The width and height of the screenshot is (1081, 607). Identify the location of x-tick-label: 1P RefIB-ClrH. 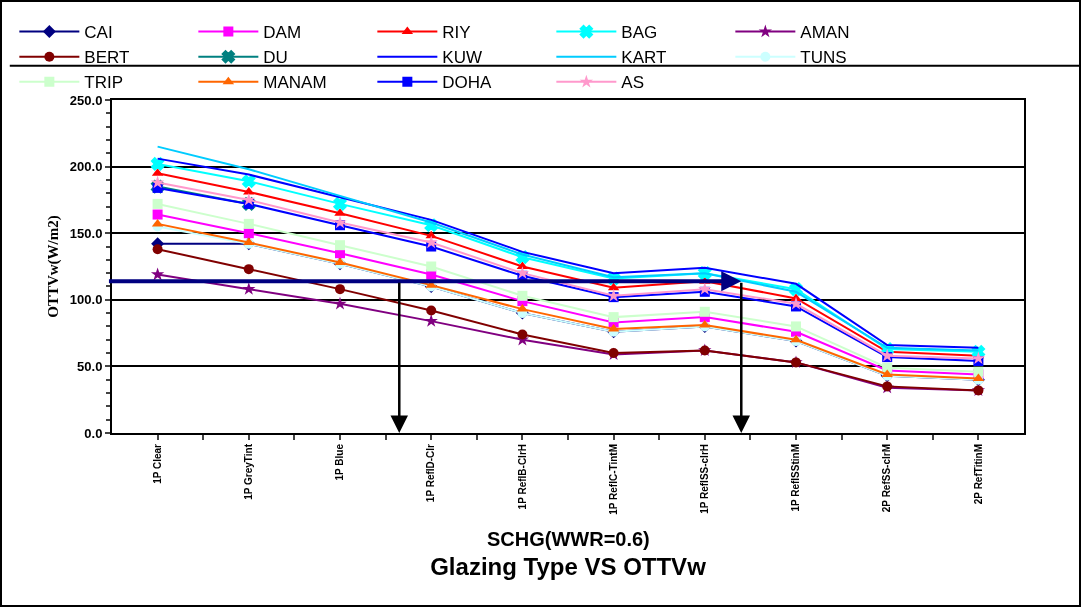
(522, 477).